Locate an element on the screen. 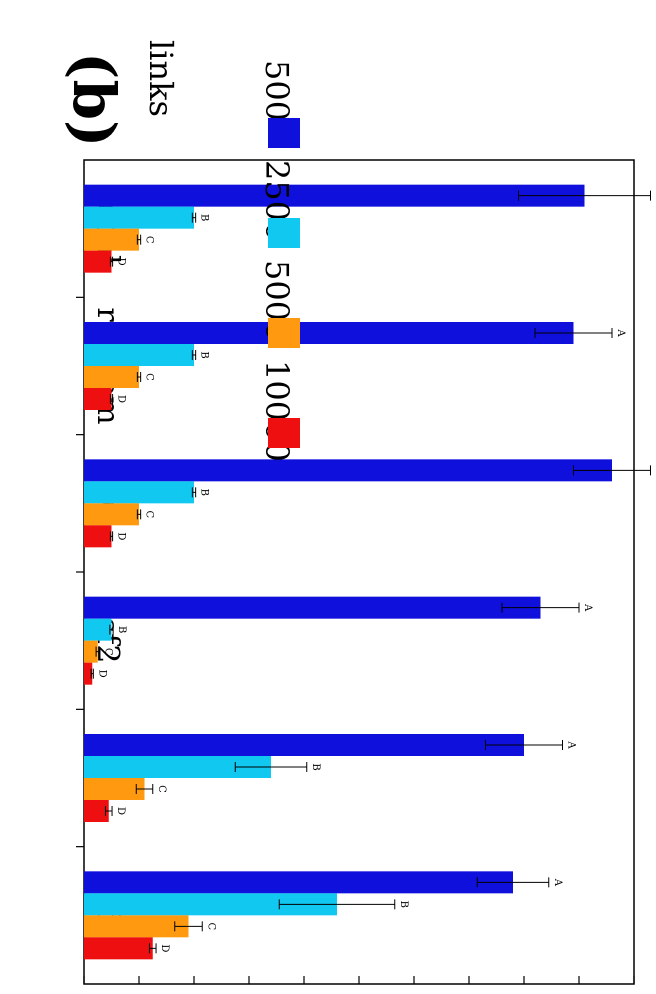  value-tick-label: 0.2 is located at coordinates (193, 993).